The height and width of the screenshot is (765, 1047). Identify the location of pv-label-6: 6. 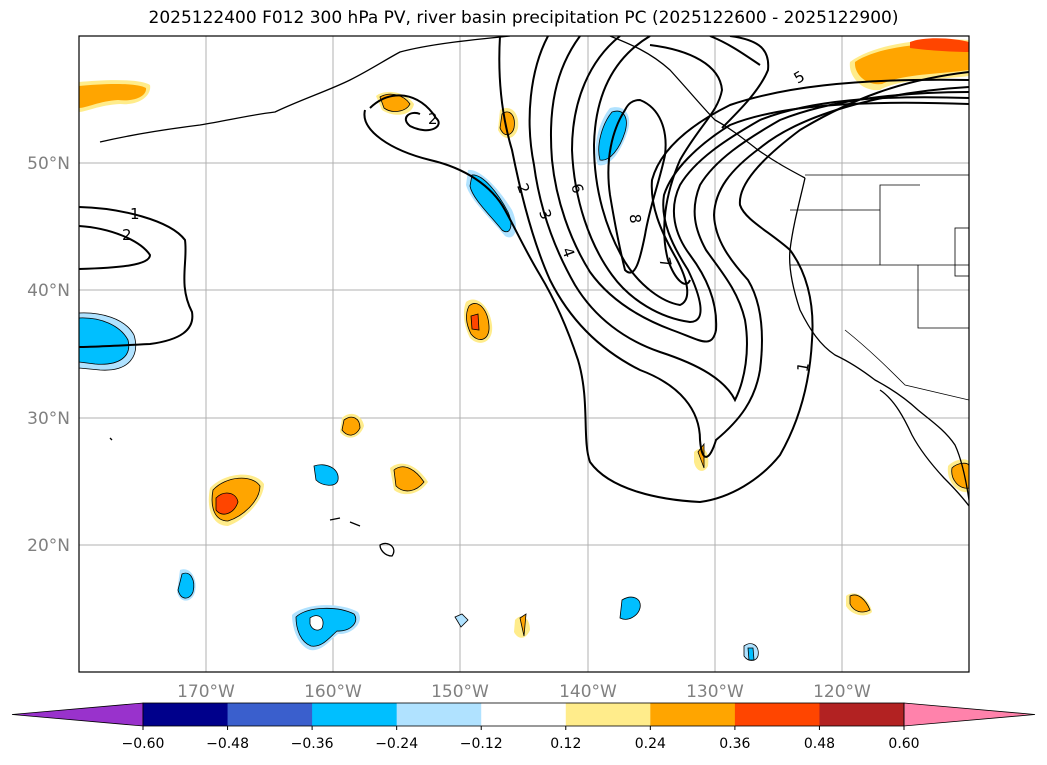
(577, 189).